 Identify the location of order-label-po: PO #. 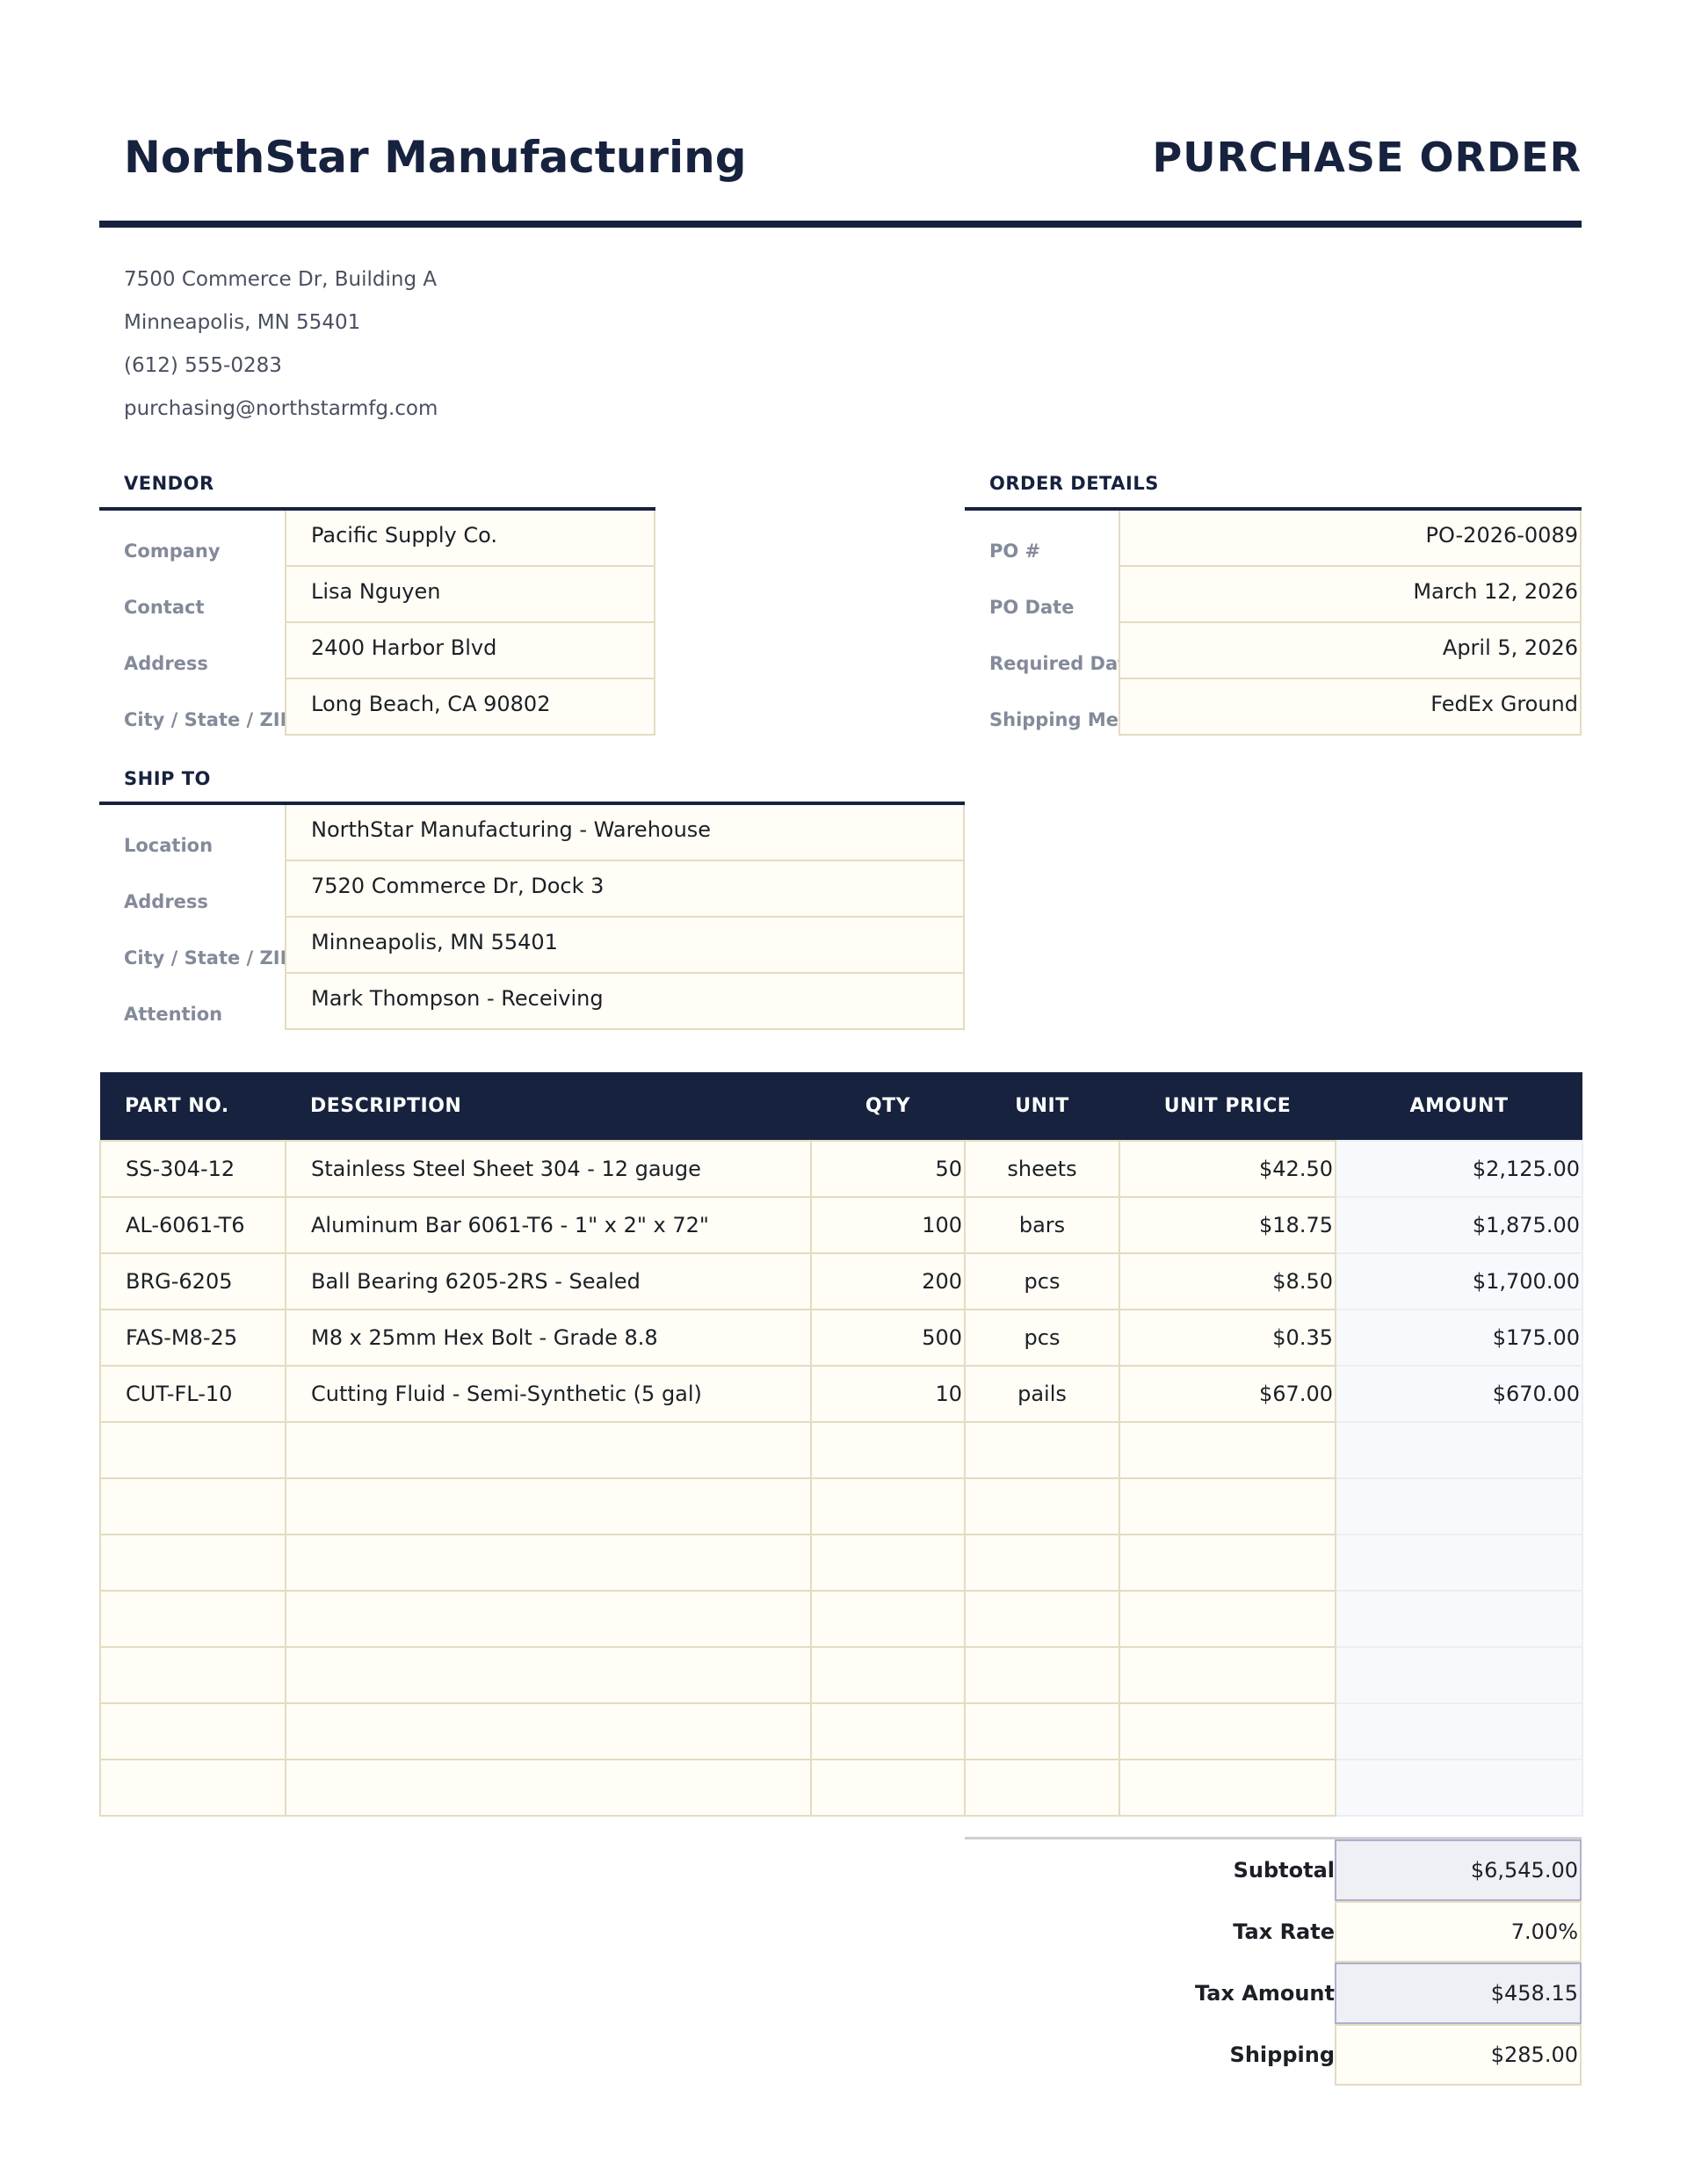
(1015, 551).